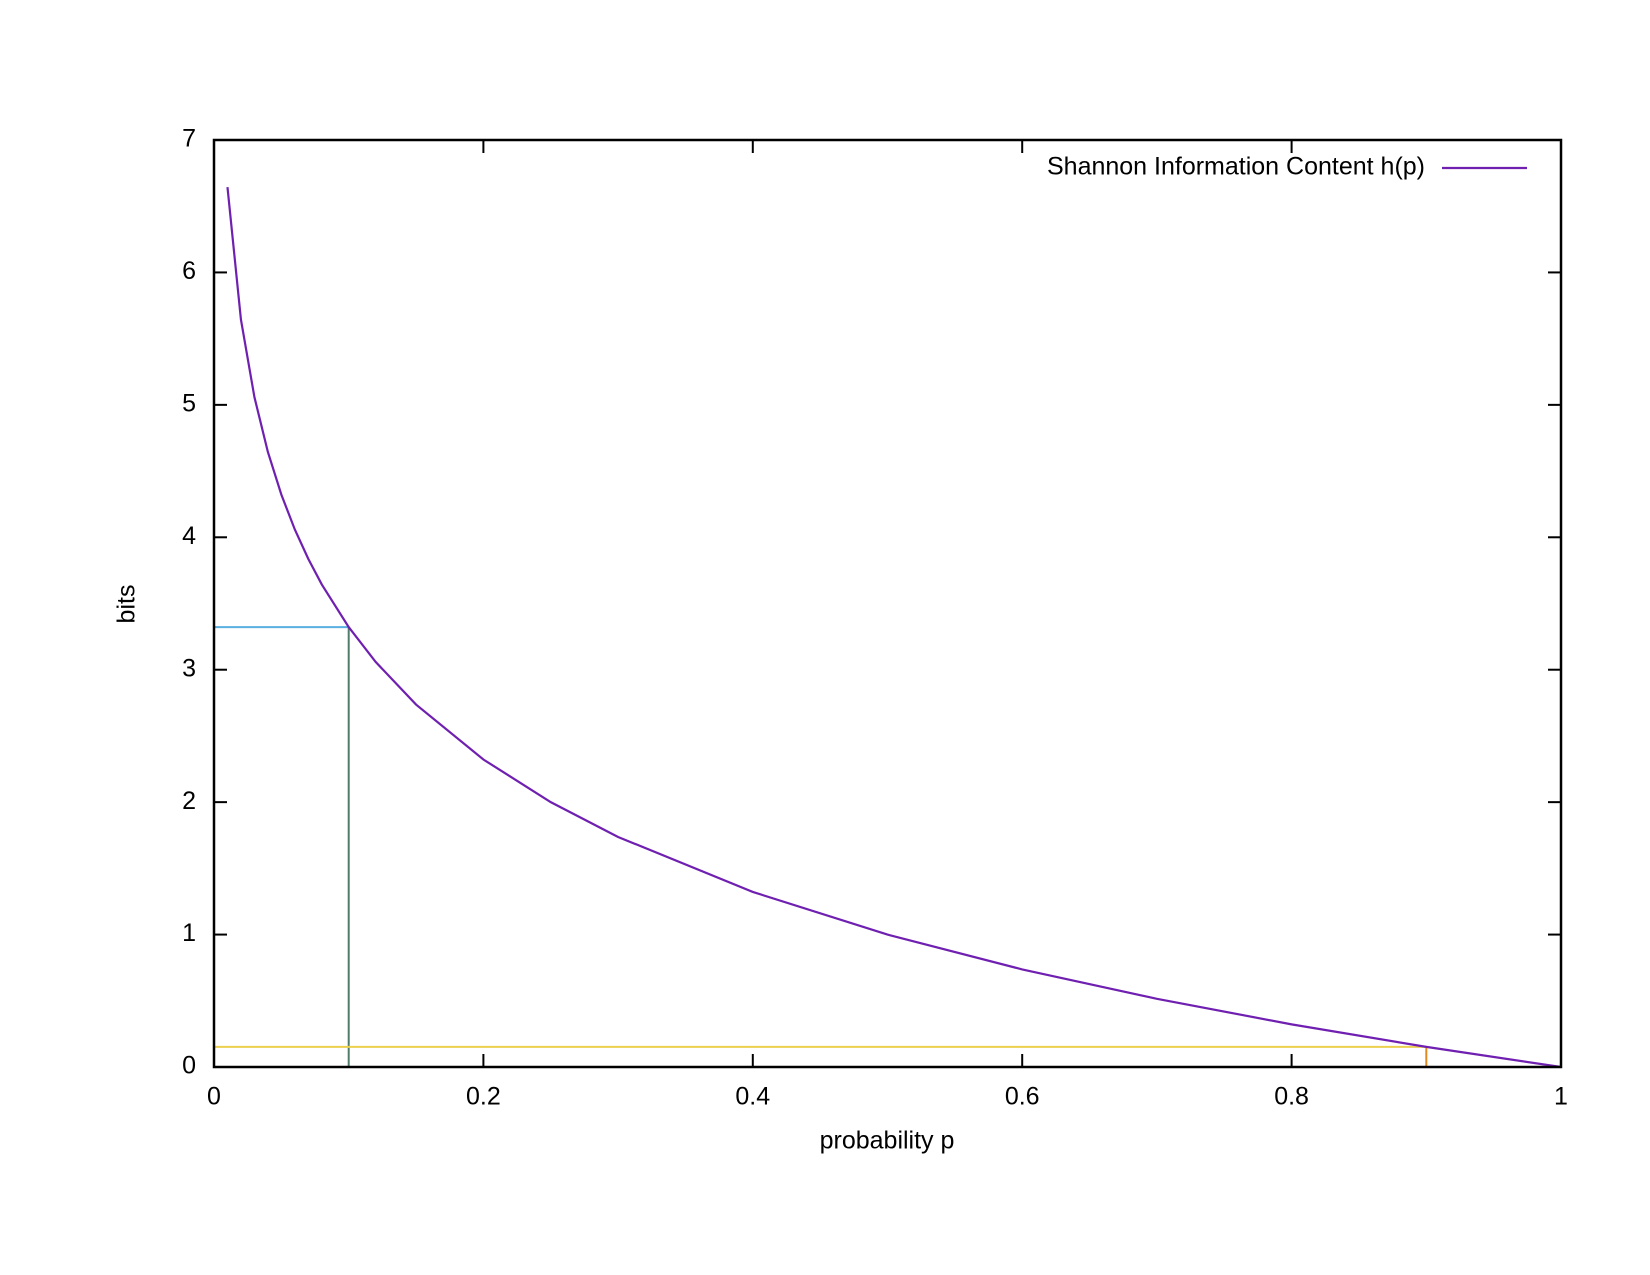 The width and height of the screenshot is (1650, 1275). I want to click on x-tick-label: 0.2, so click(483, 1097).